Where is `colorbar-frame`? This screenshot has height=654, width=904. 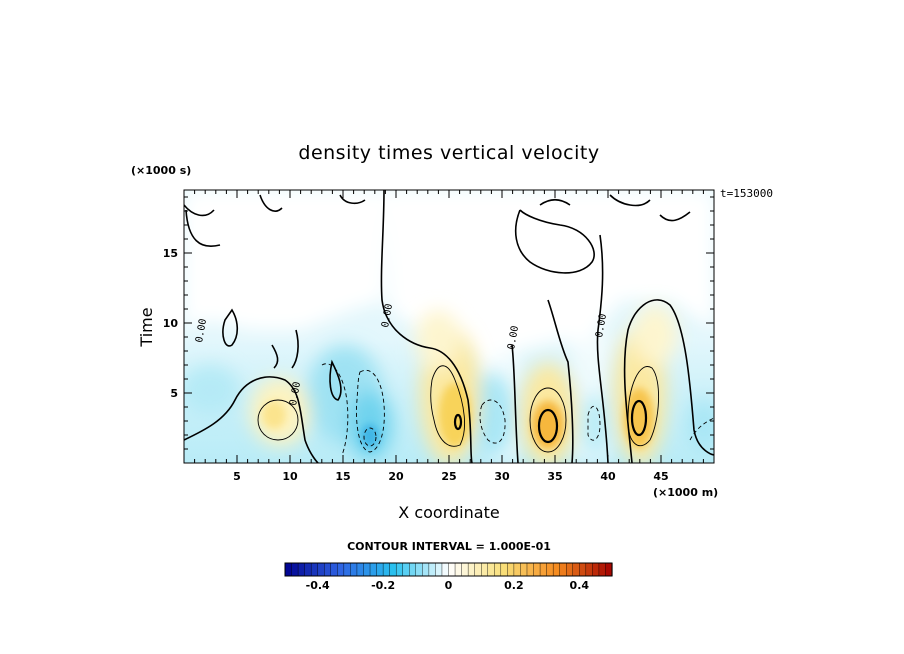 colorbar-frame is located at coordinates (448, 569).